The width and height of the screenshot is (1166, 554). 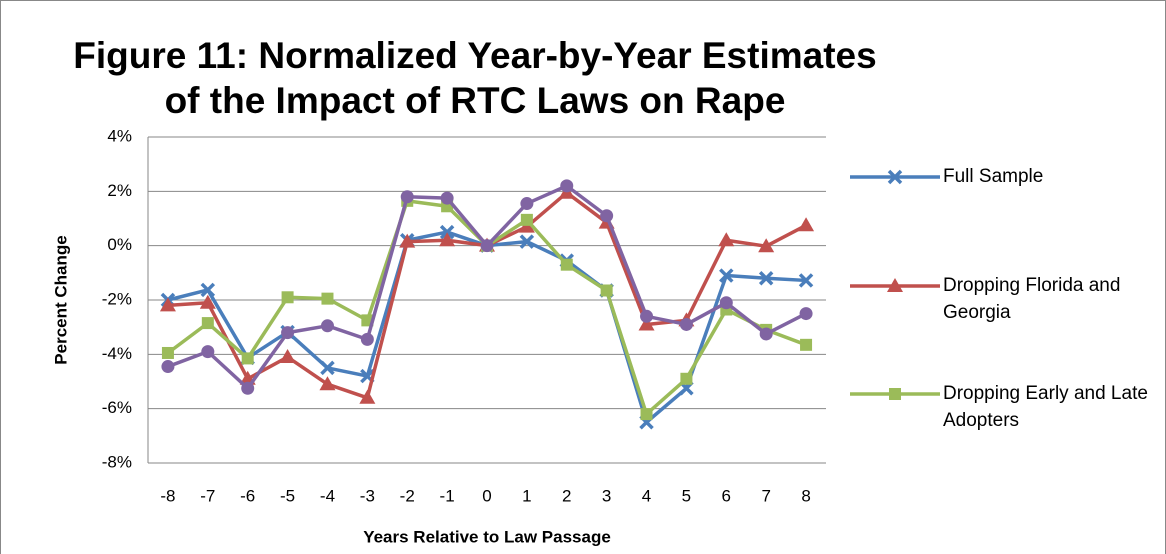 I want to click on y-tick-label: -8%, so click(x=117, y=461).